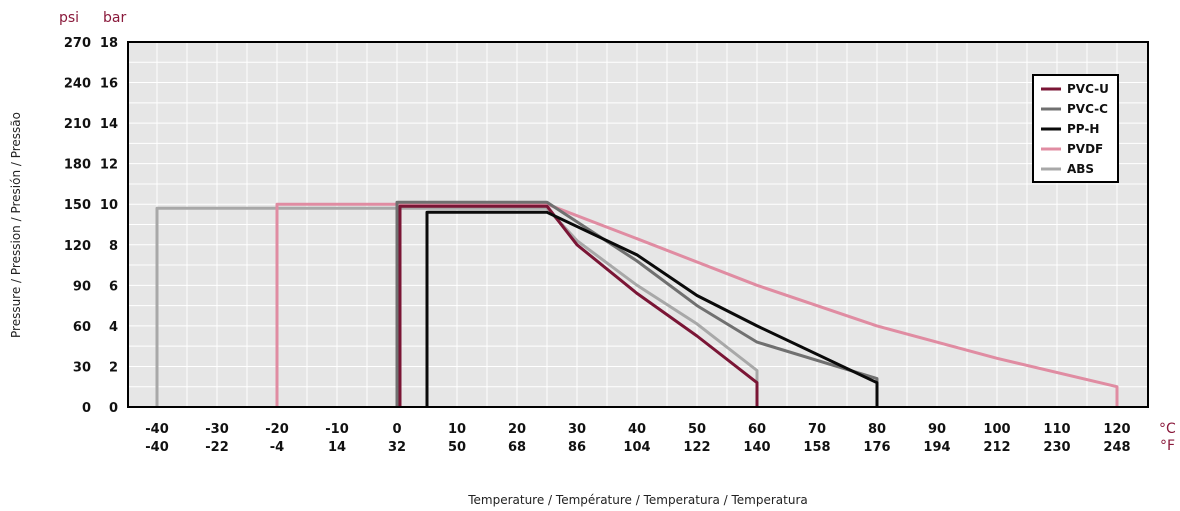  What do you see at coordinates (77, 165) in the screenshot?
I see `y-tick-label-psi: 180` at bounding box center [77, 165].